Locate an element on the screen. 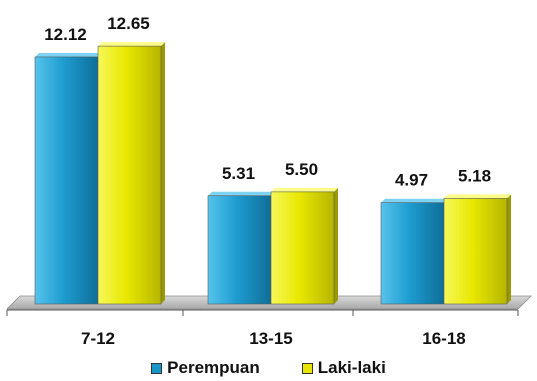  x-tick-label-16-18: 16-18 is located at coordinates (443, 338).